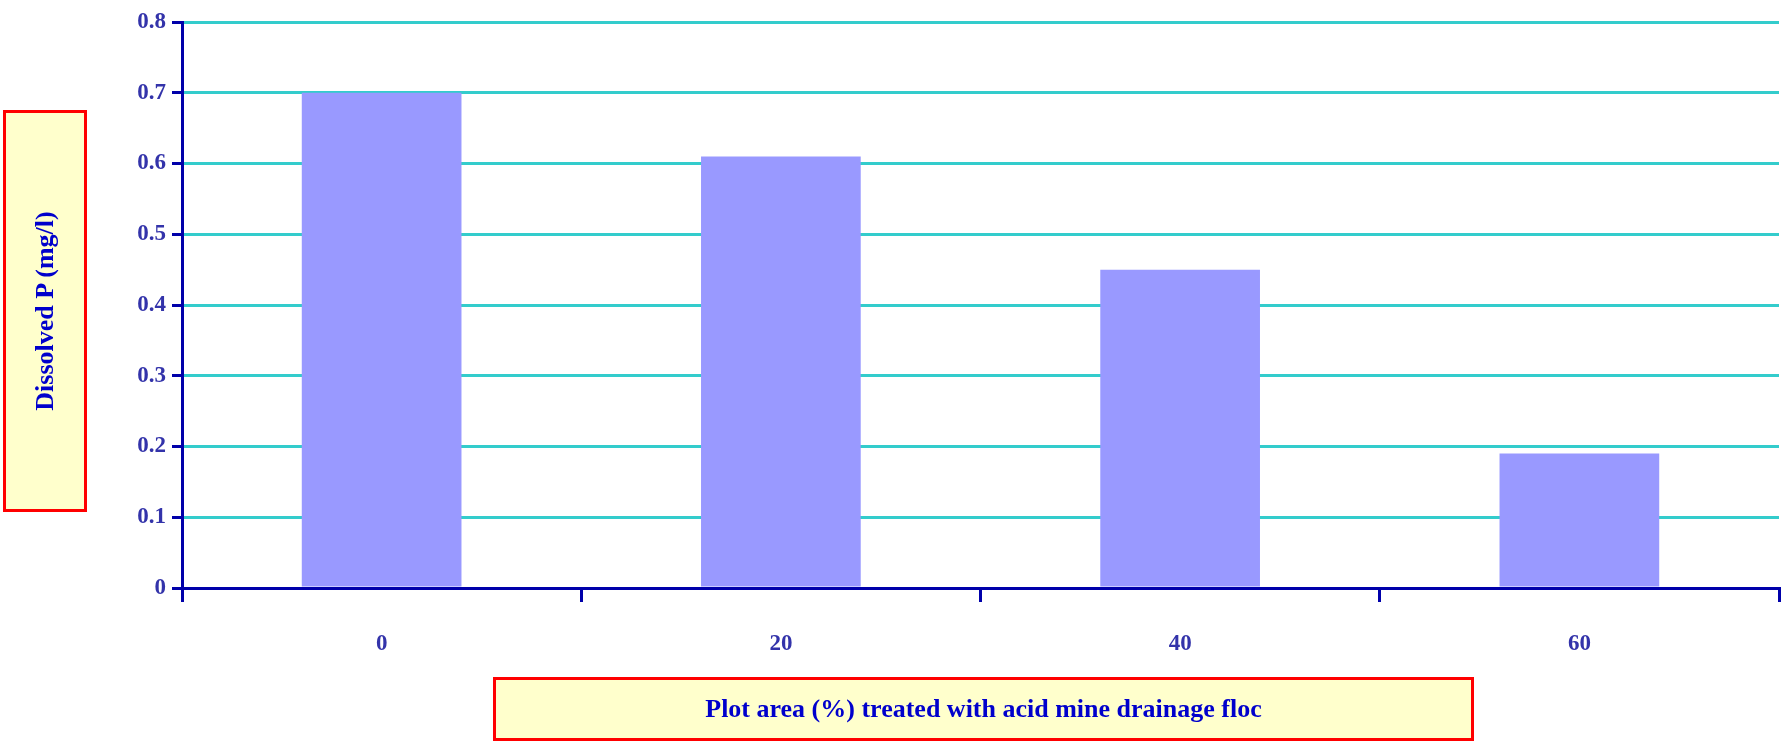 Image resolution: width=1785 pixels, height=743 pixels. I want to click on x-tick-label: 40, so click(1180, 642).